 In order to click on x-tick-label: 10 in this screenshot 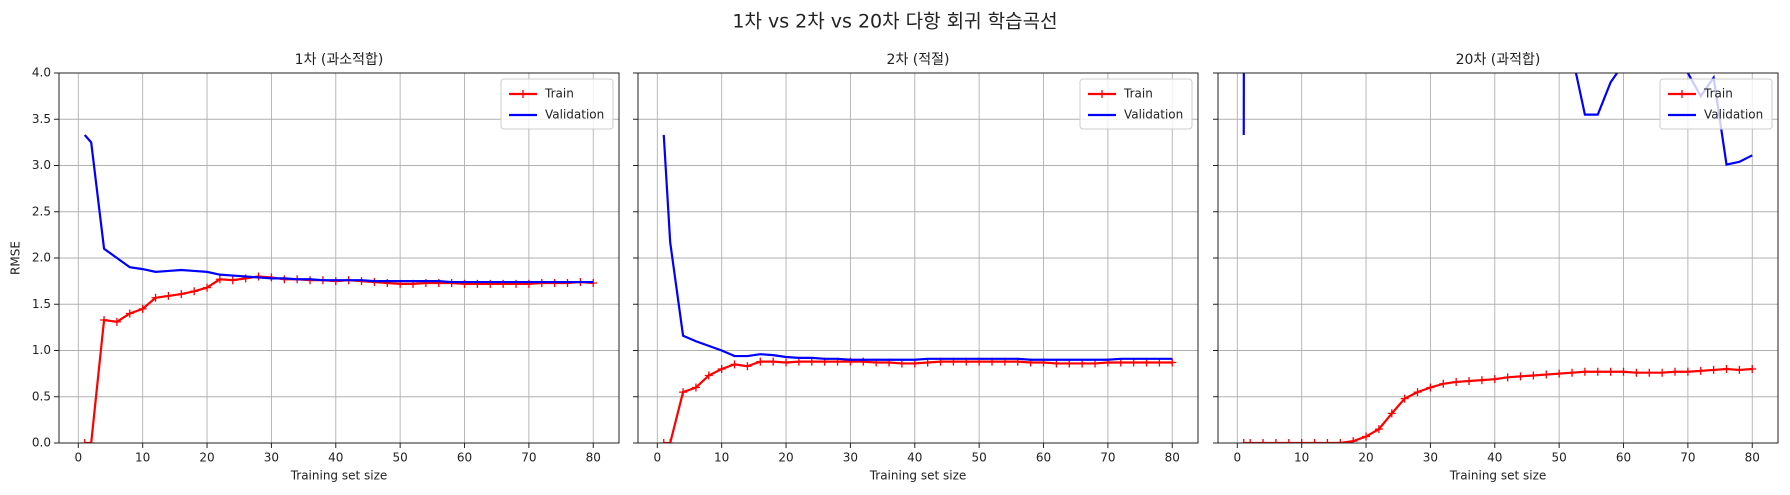, I will do `click(142, 458)`.